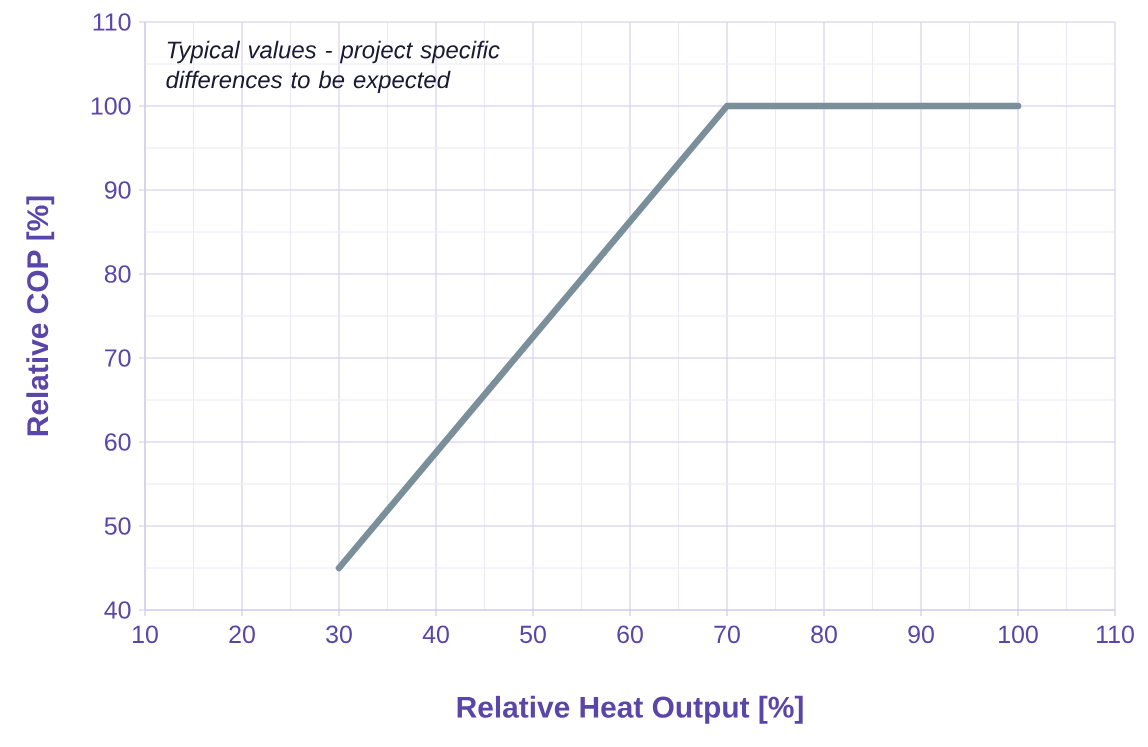 Image resolution: width=1148 pixels, height=747 pixels. What do you see at coordinates (145, 634) in the screenshot?
I see `x-tick-label: 10` at bounding box center [145, 634].